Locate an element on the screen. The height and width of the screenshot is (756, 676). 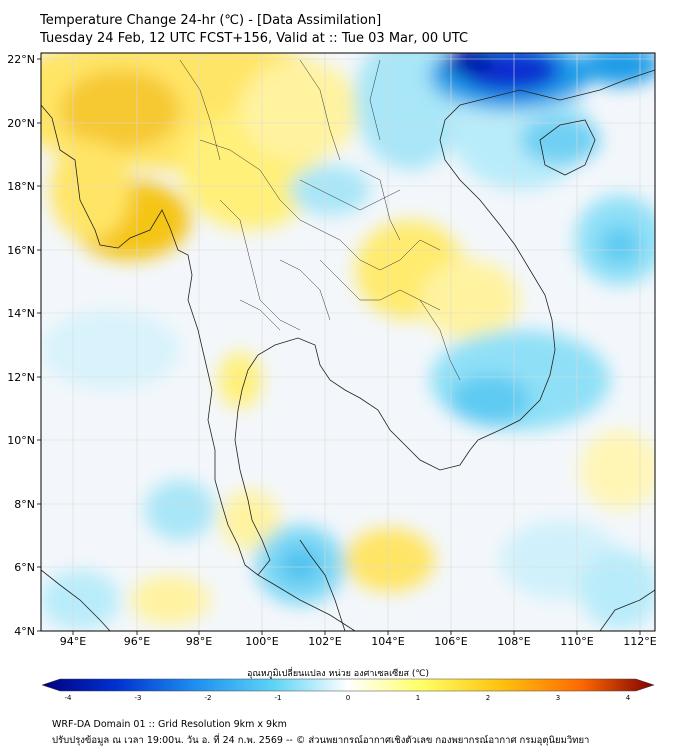
colorbar-tick-label: 2 is located at coordinates (488, 698).